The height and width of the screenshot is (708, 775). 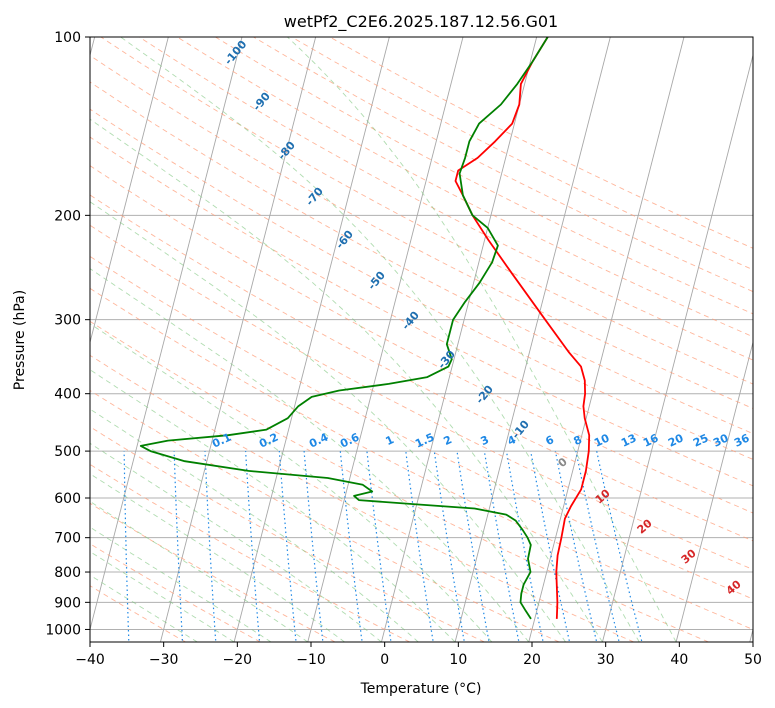 What do you see at coordinates (67, 395) in the screenshot?
I see `y-tick-label: 400` at bounding box center [67, 395].